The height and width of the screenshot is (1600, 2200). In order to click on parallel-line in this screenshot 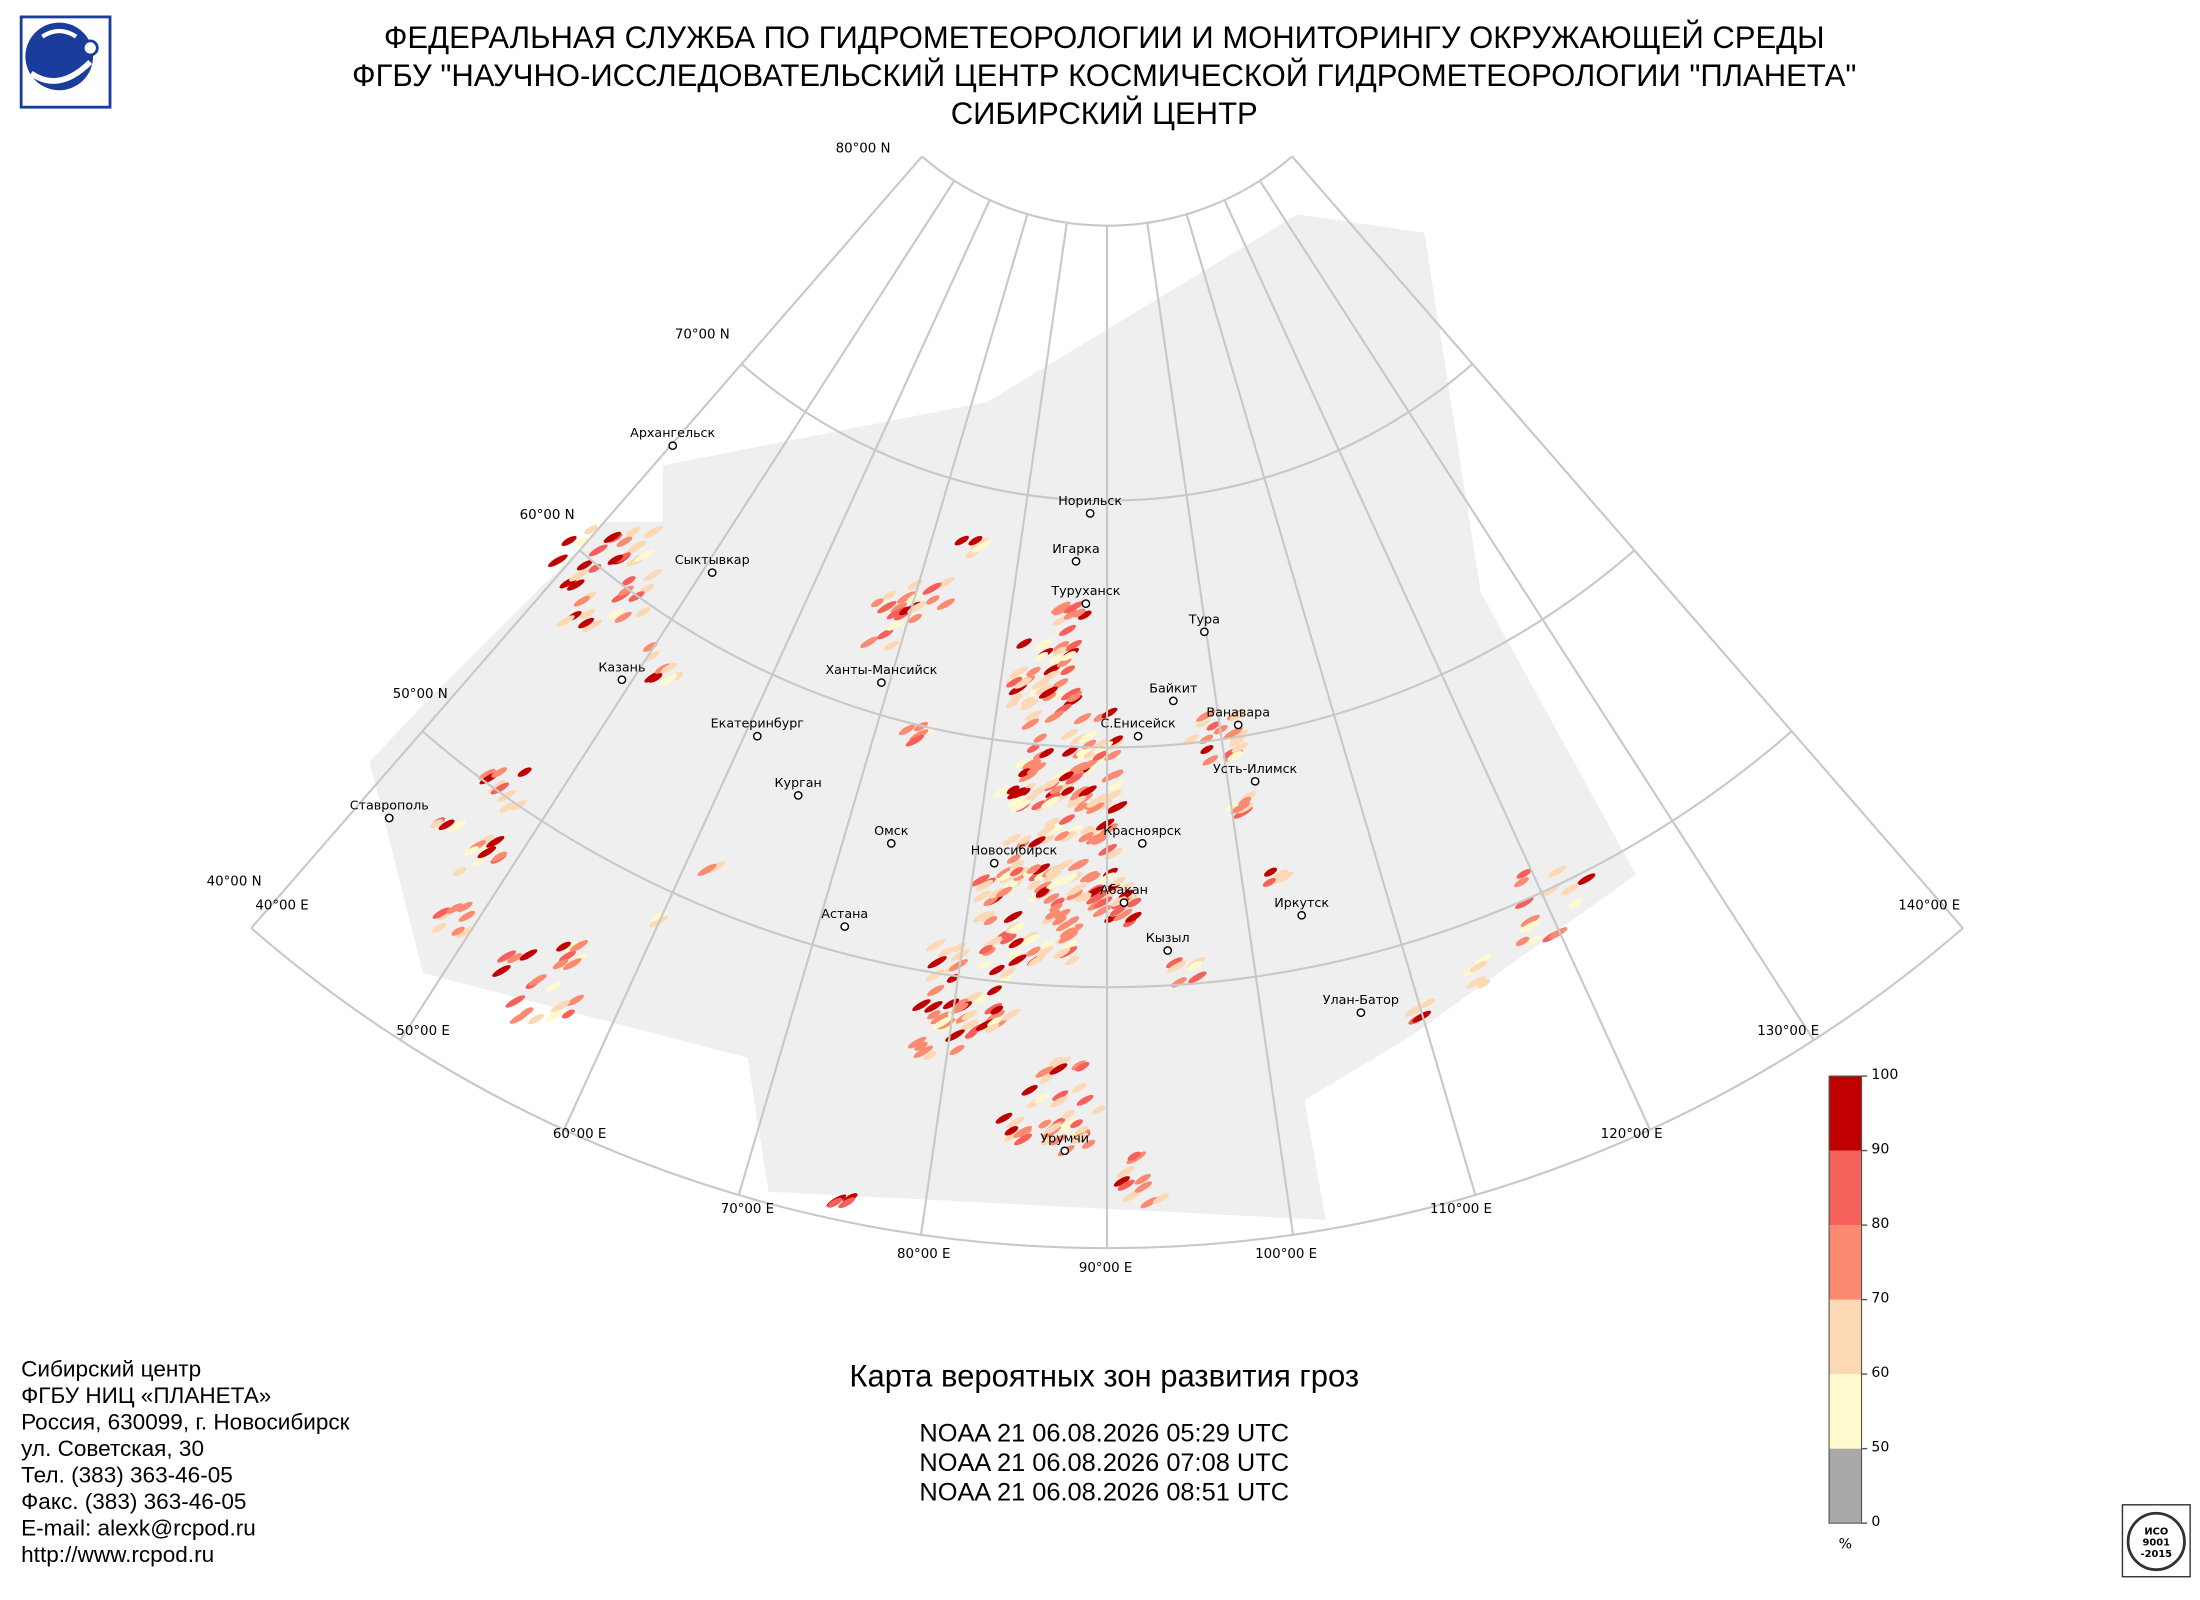, I will do `click(1107, 191)`.